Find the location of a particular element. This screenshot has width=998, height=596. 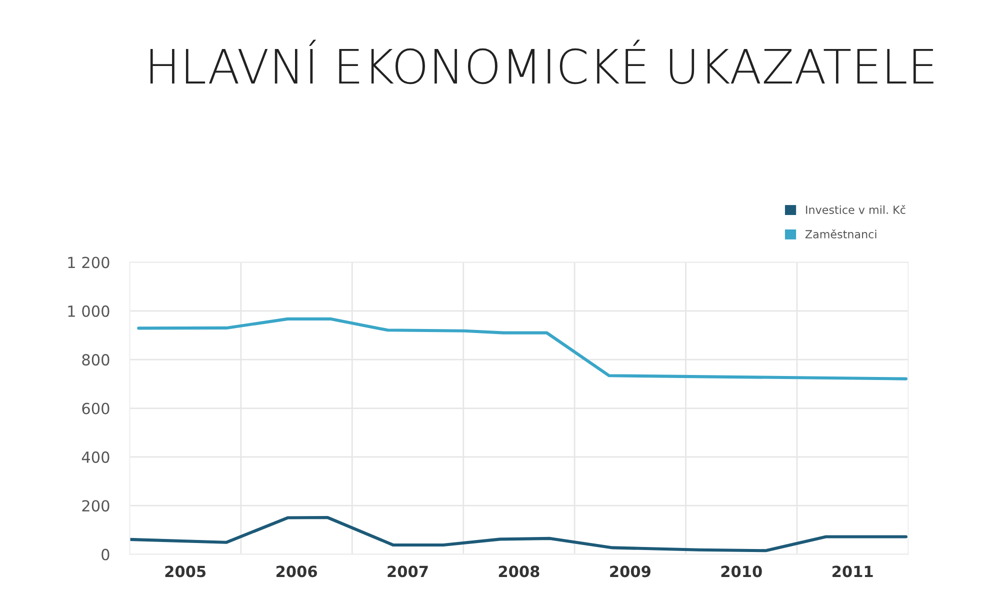

legend-label: Zaměstnanci is located at coordinates (840, 233).